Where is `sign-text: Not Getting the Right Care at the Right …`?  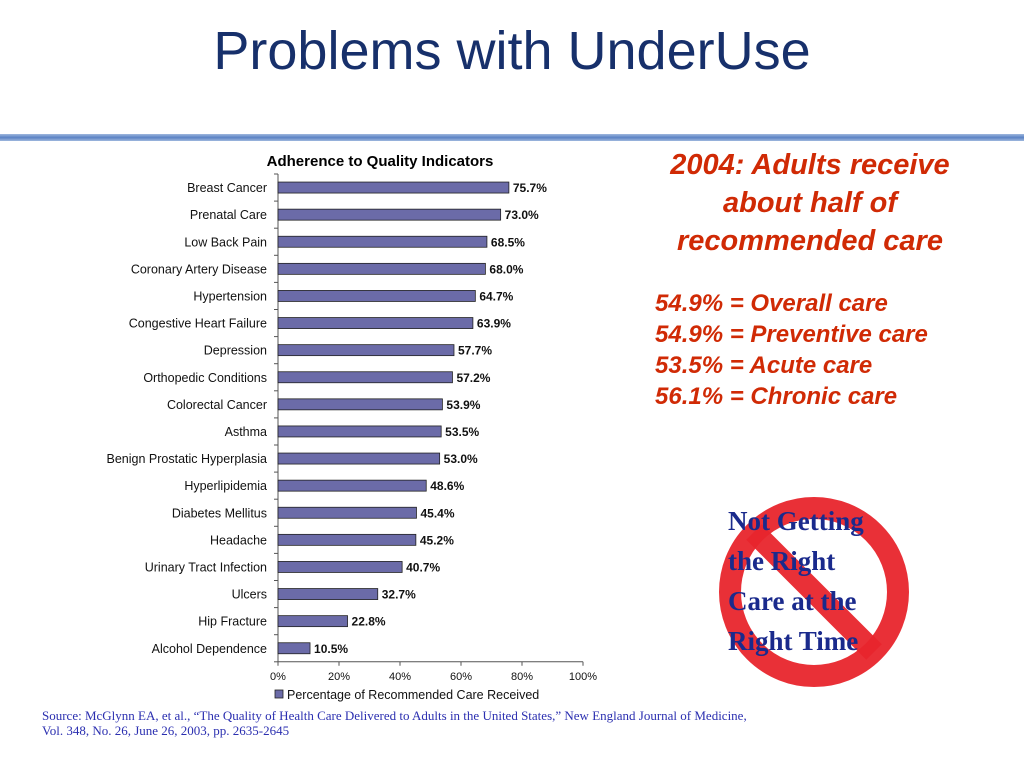 sign-text: Not Getting the Right Care at the Right … is located at coordinates (828, 581).